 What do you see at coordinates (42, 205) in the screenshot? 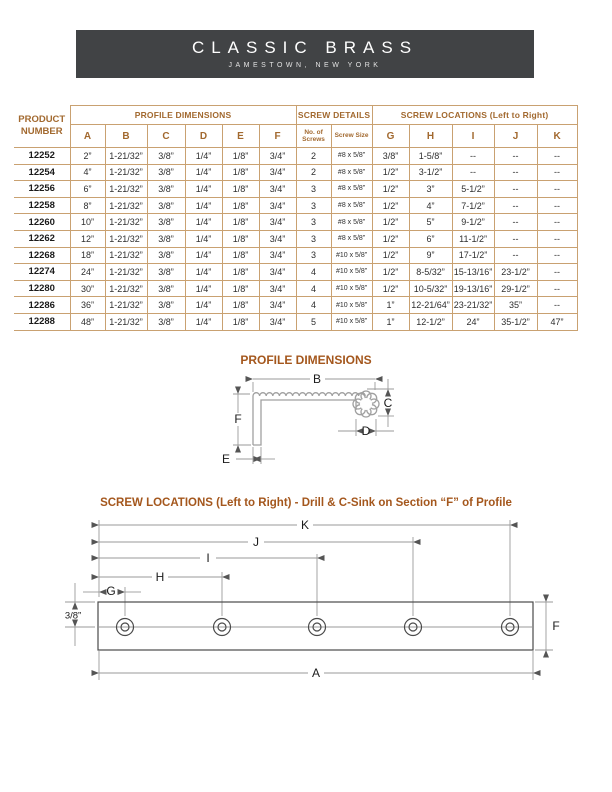
I see `product-number-cell: 12258` at bounding box center [42, 205].